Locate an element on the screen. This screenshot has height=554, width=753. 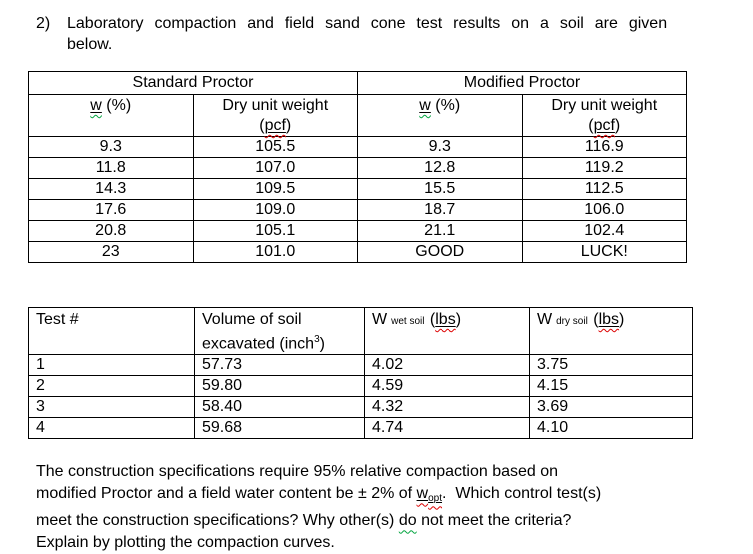
table-cell: 3.75 is located at coordinates (611, 365).